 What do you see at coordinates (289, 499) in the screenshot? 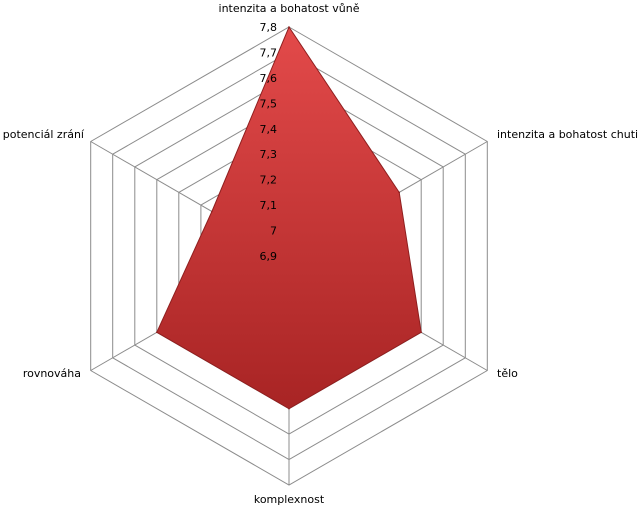
I see `axis-label-3: komplexnost` at bounding box center [289, 499].